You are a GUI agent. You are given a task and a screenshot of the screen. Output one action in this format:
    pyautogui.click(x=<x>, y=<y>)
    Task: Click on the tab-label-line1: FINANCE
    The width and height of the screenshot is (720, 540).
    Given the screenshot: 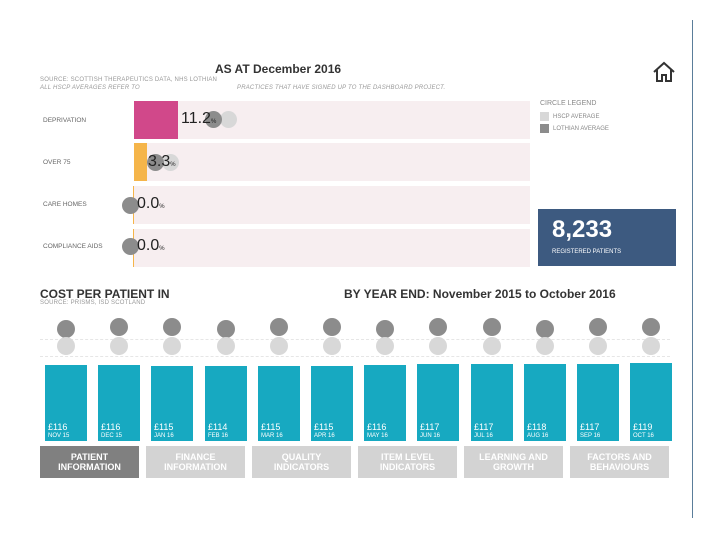 What is the action you would take?
    pyautogui.click(x=195, y=457)
    